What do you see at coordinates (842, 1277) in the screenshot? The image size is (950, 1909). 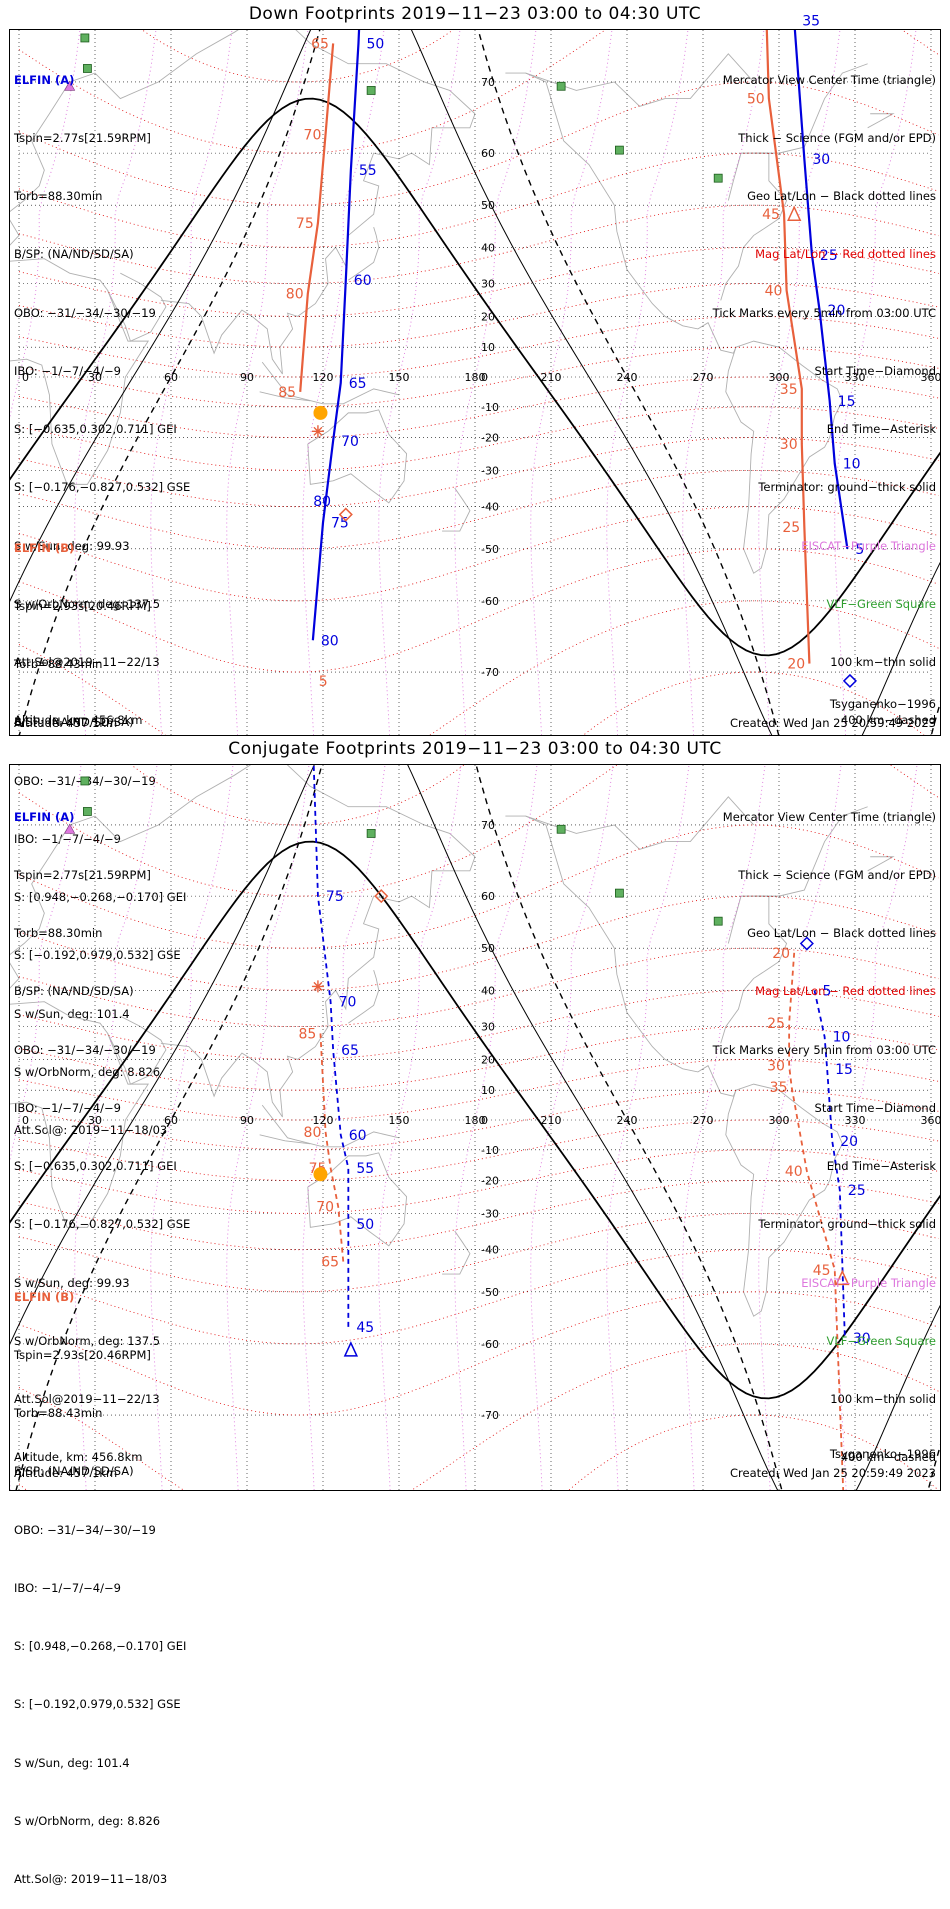 I see `center-time-triangle-b` at bounding box center [842, 1277].